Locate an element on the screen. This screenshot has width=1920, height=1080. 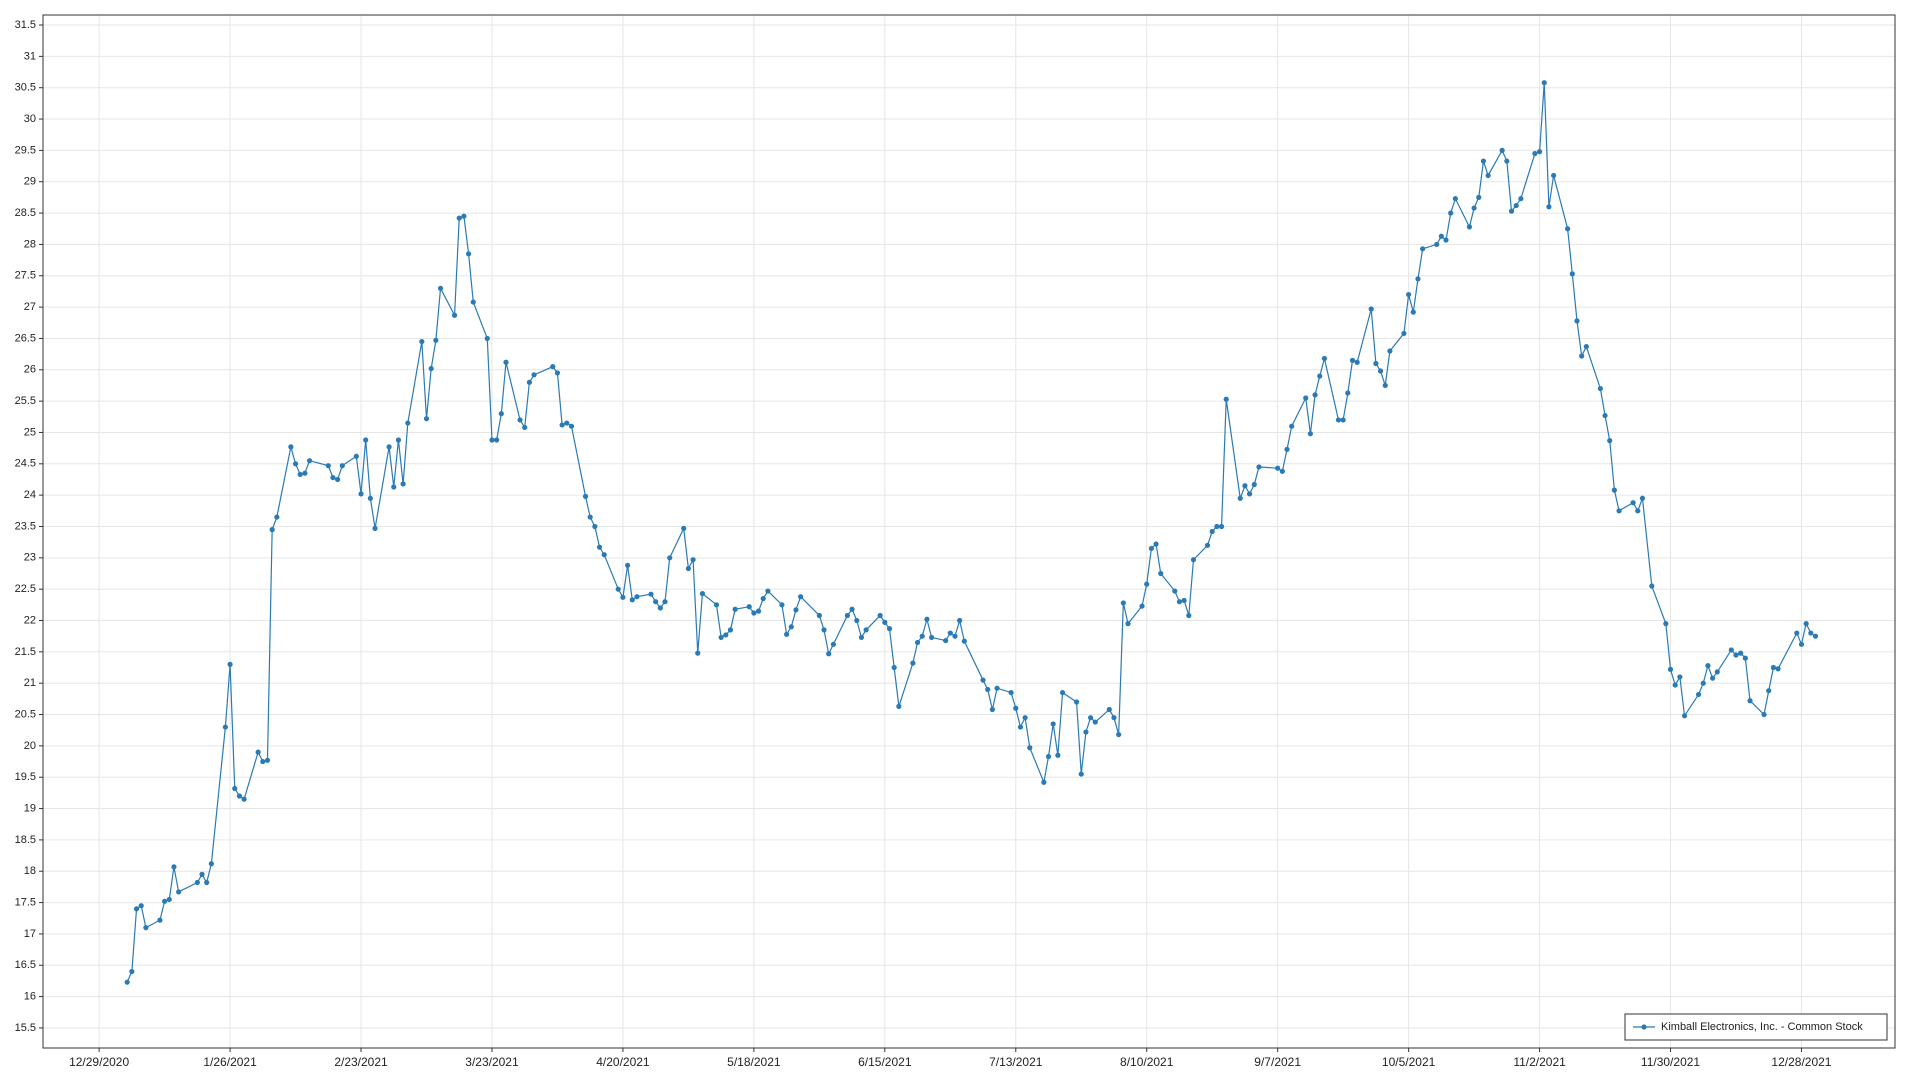
y-tick-label: 27.5 is located at coordinates (25, 276).